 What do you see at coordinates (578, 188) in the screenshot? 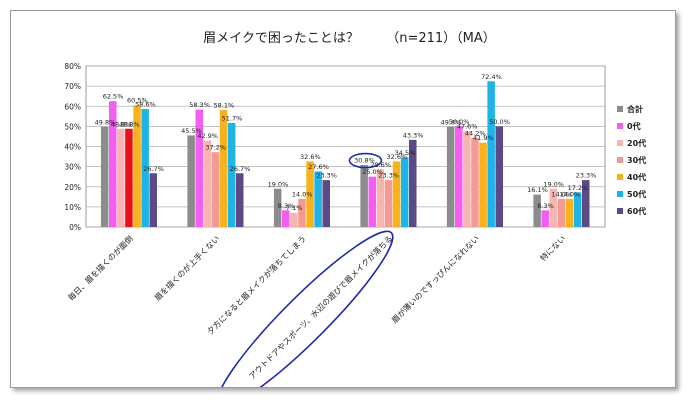
I see `data-label: 17.2%` at bounding box center [578, 188].